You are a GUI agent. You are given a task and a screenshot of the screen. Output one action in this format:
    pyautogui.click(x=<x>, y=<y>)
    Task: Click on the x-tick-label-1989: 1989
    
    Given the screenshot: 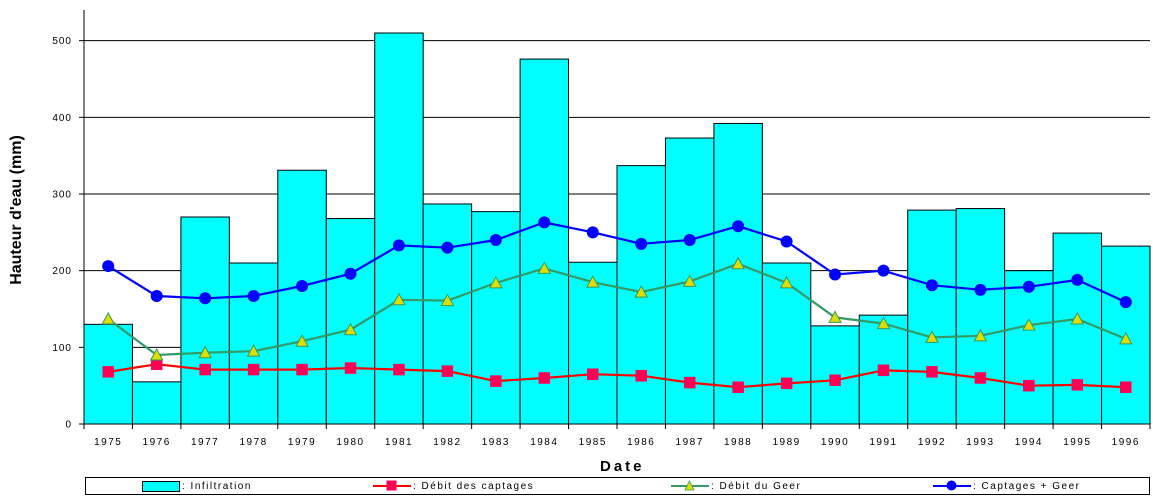 What is the action you would take?
    pyautogui.click(x=786, y=442)
    